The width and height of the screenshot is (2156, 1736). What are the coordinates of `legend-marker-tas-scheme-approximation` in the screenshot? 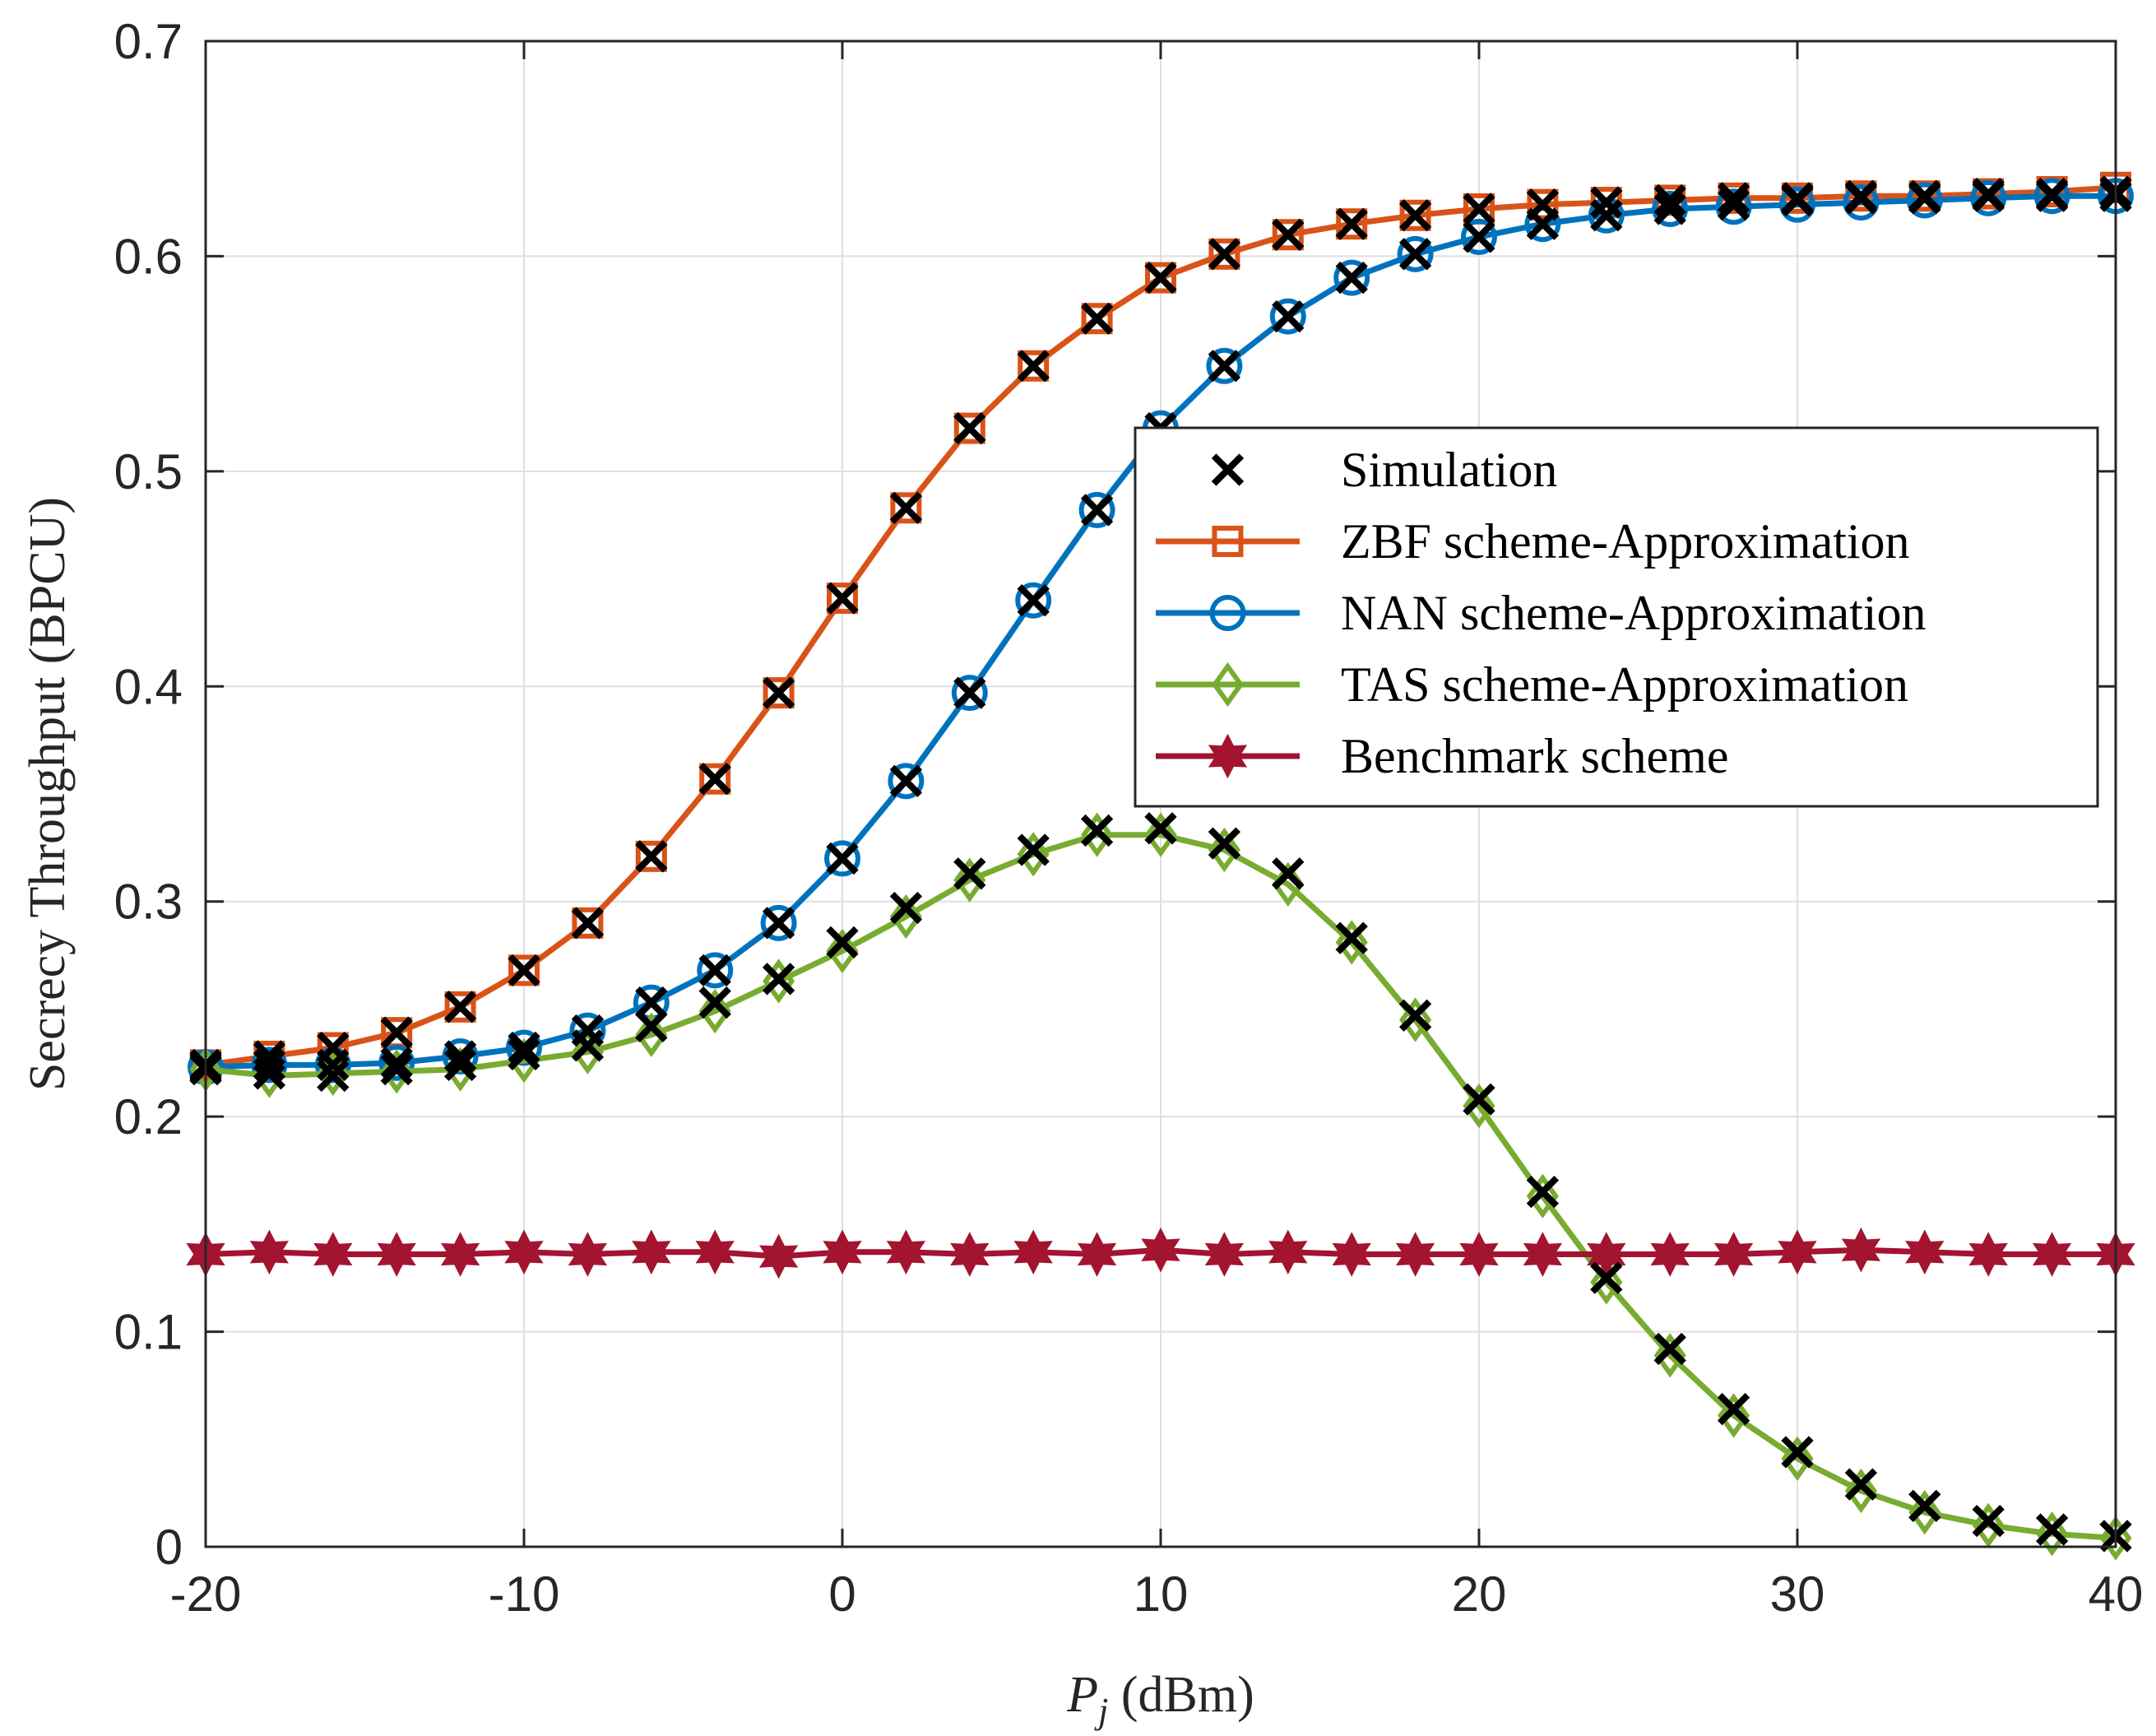 It's located at (1228, 684).